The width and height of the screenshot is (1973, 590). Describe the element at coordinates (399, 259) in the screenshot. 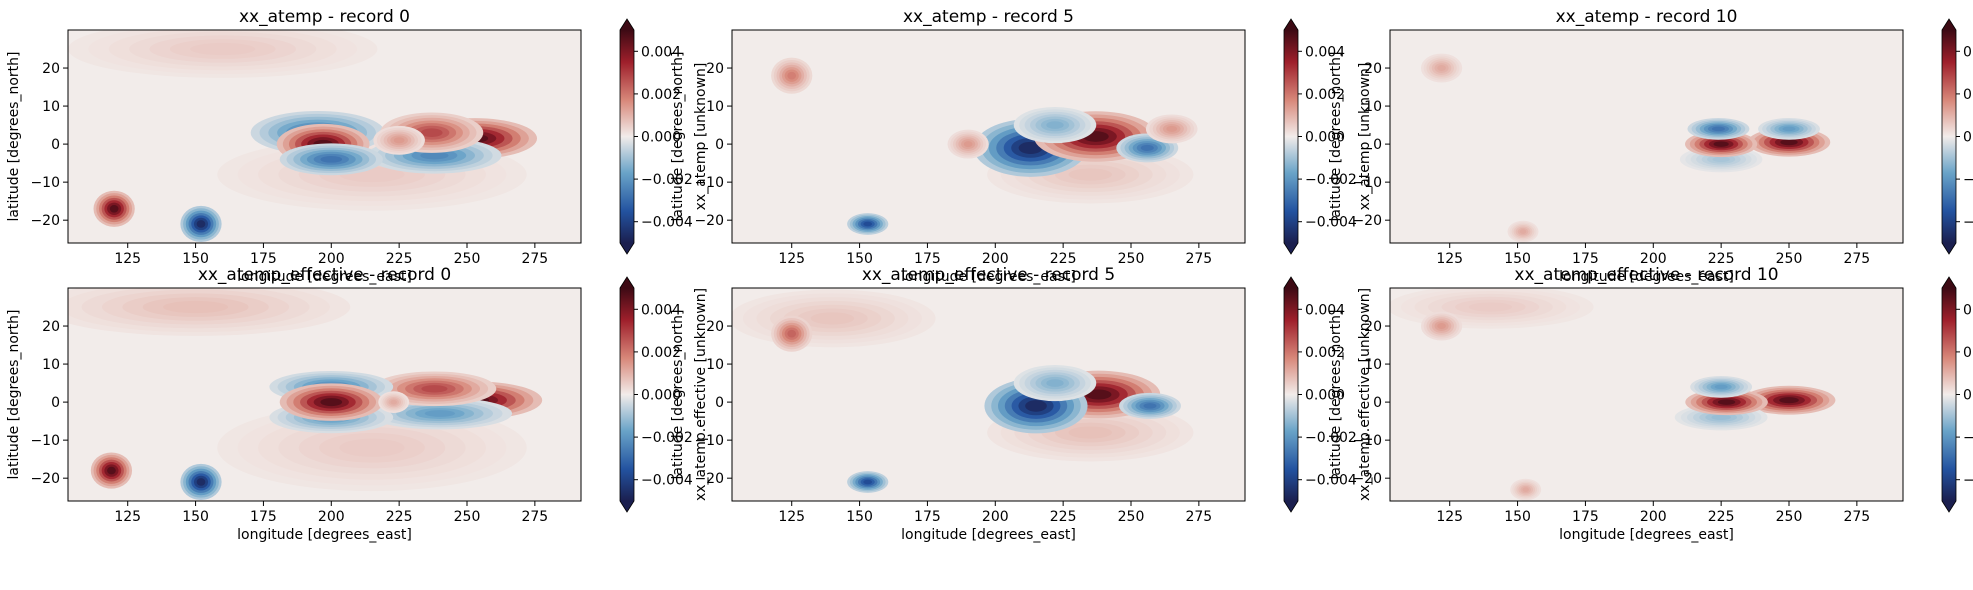

I see `x-tick-label: 225` at that location.